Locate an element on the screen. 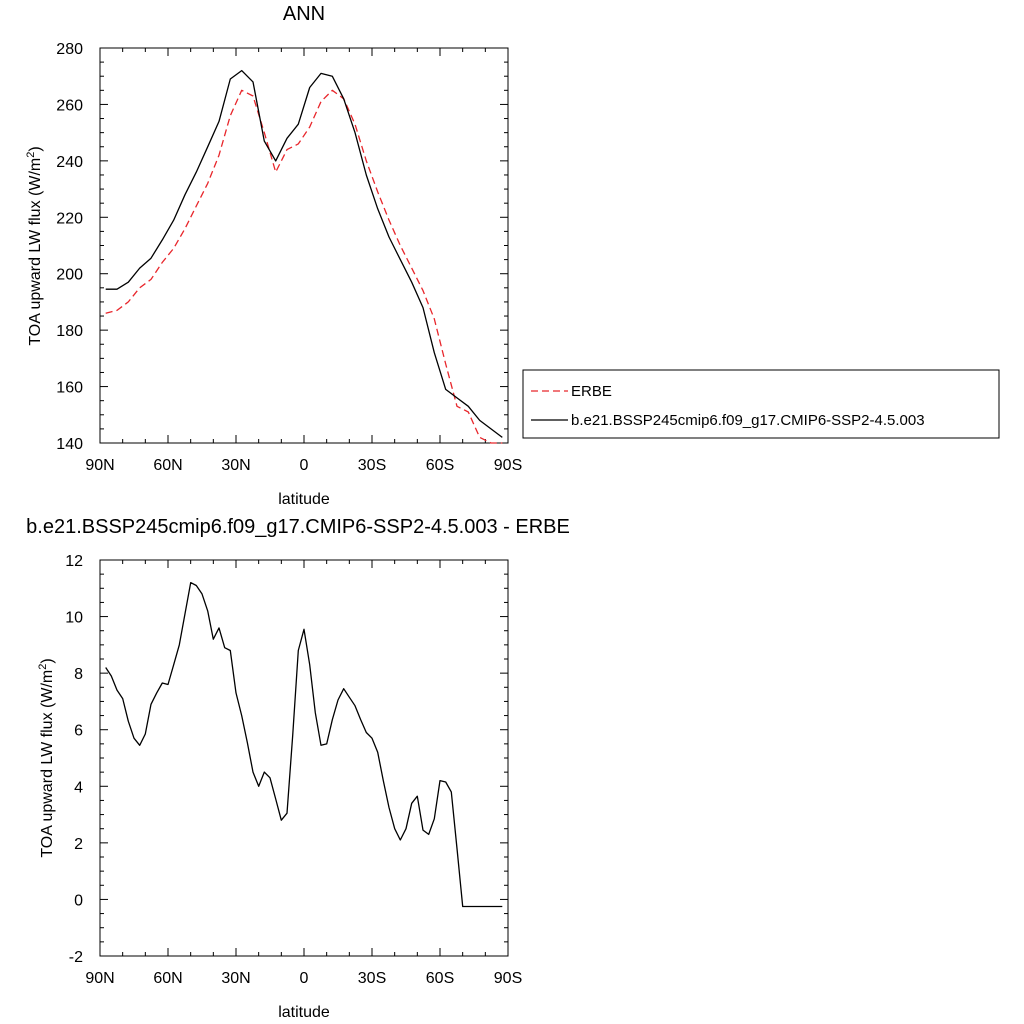 The width and height of the screenshot is (1024, 1024). bottom-series is located at coordinates (304, 744).